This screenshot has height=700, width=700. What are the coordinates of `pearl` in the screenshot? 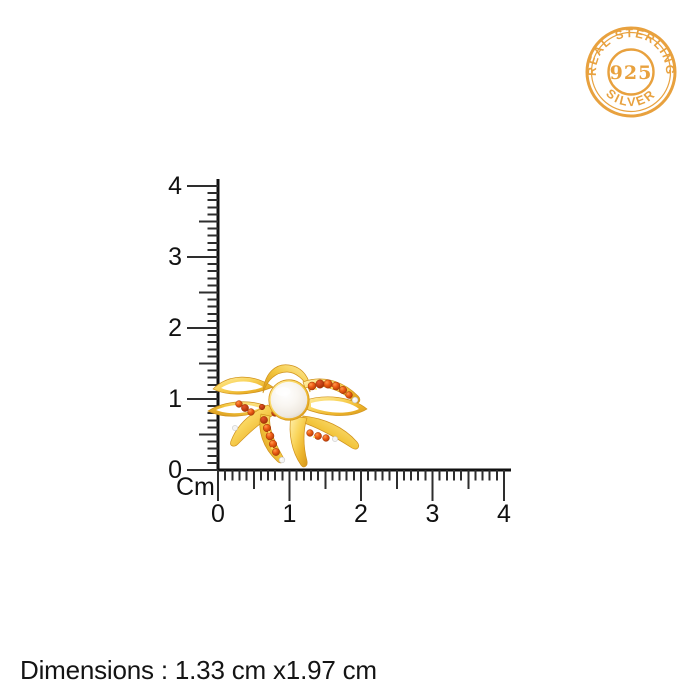 It's located at (289, 400).